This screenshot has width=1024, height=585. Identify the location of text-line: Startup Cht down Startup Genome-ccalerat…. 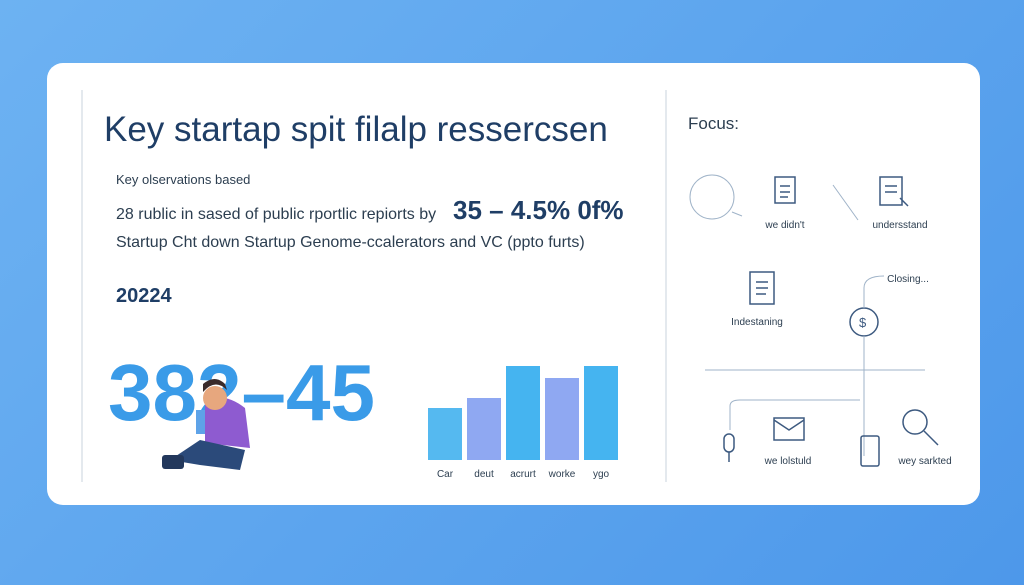
(350, 242).